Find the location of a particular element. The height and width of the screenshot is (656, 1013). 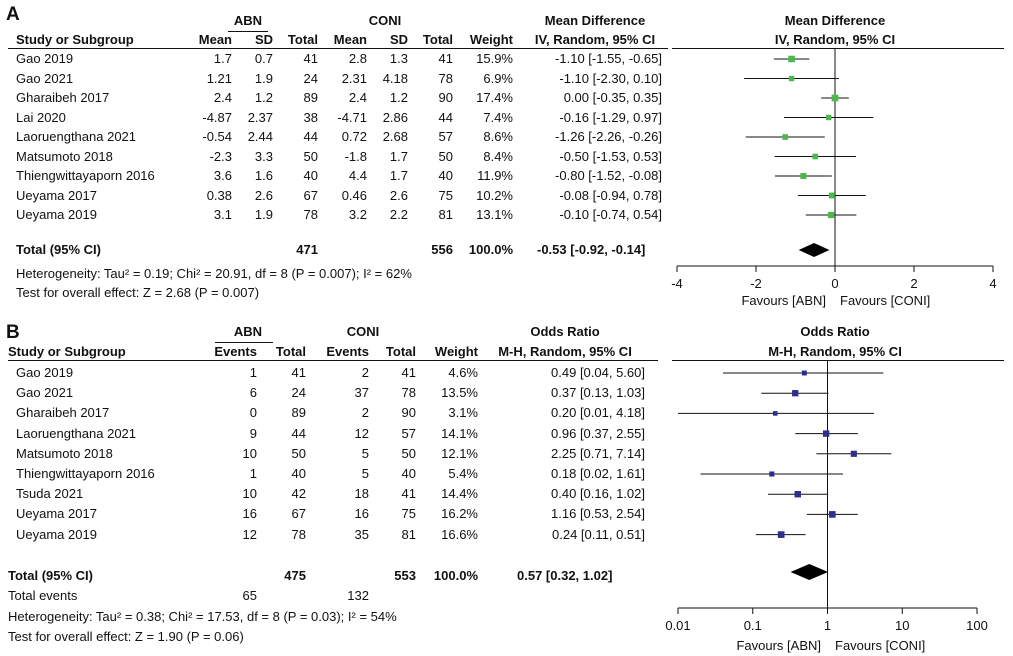

events-abn: 16 is located at coordinates (249, 514).